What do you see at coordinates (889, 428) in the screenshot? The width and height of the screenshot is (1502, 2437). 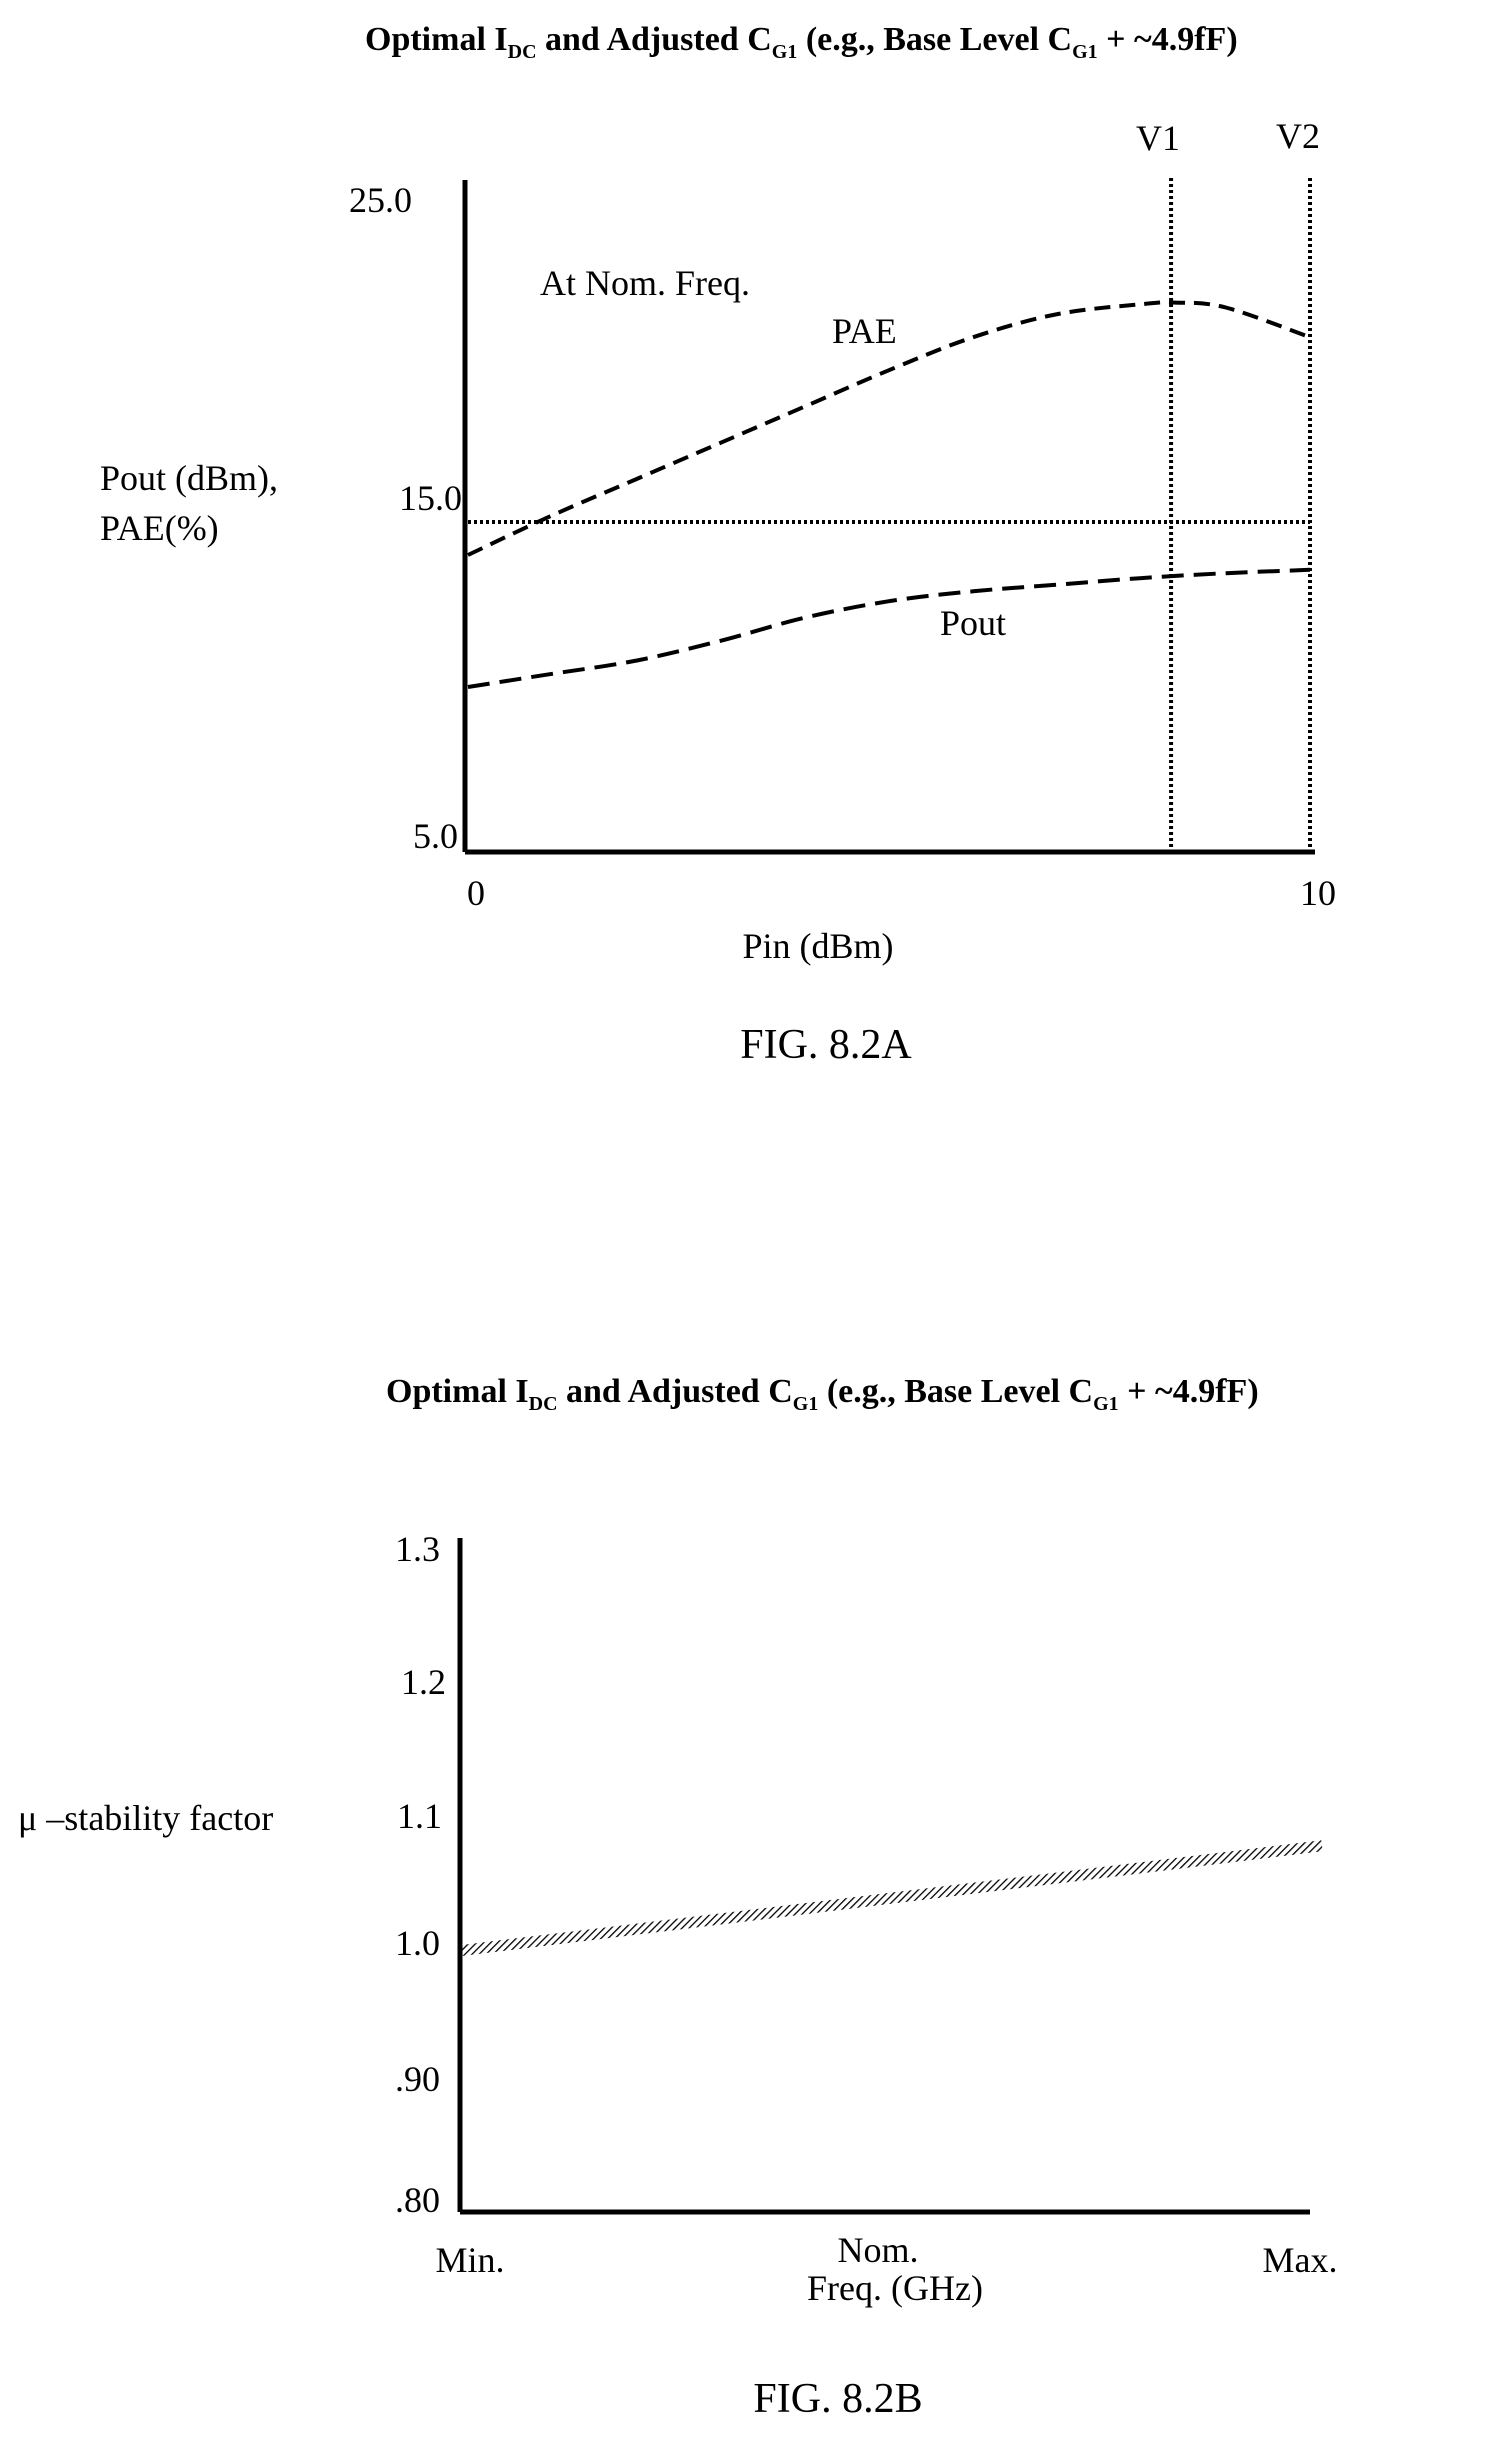 I see `series-line-pae` at bounding box center [889, 428].